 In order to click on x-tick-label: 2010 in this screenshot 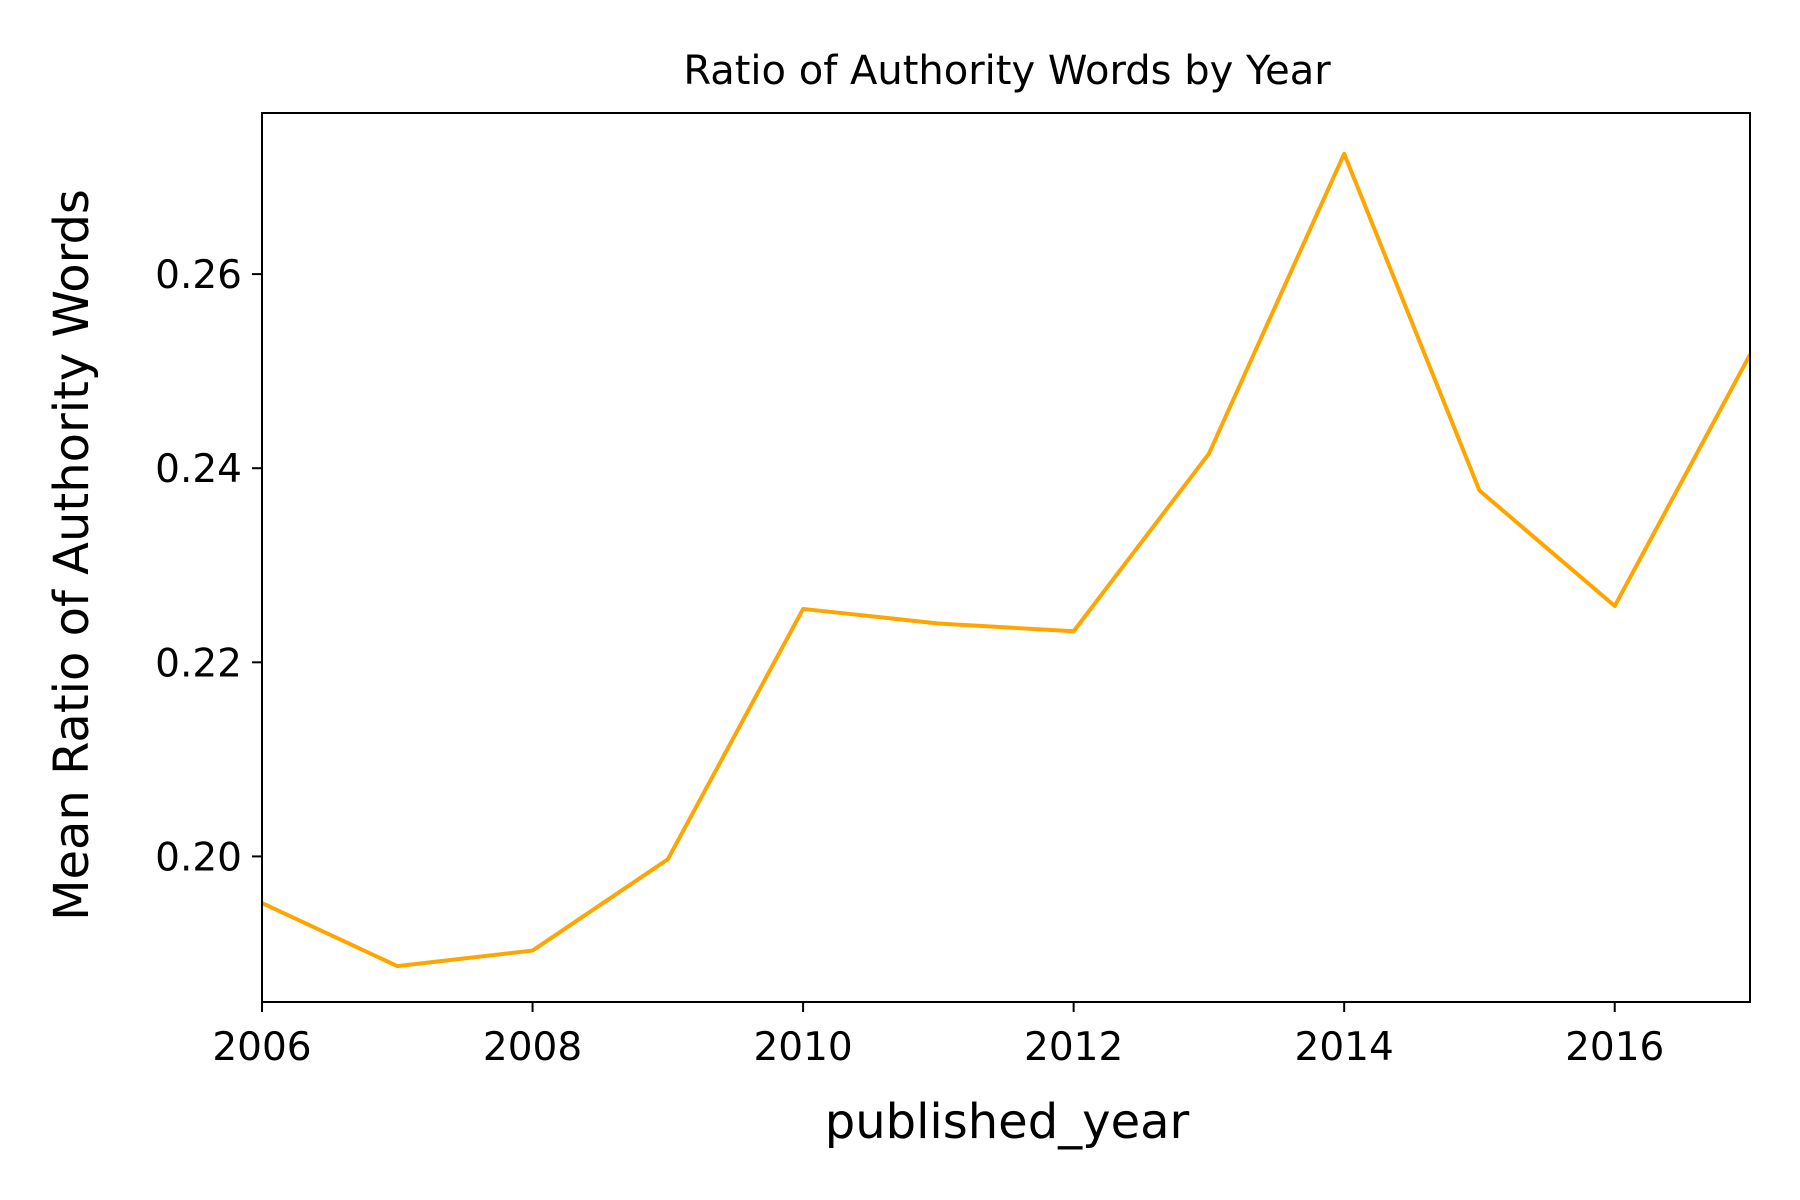, I will do `click(802, 1047)`.